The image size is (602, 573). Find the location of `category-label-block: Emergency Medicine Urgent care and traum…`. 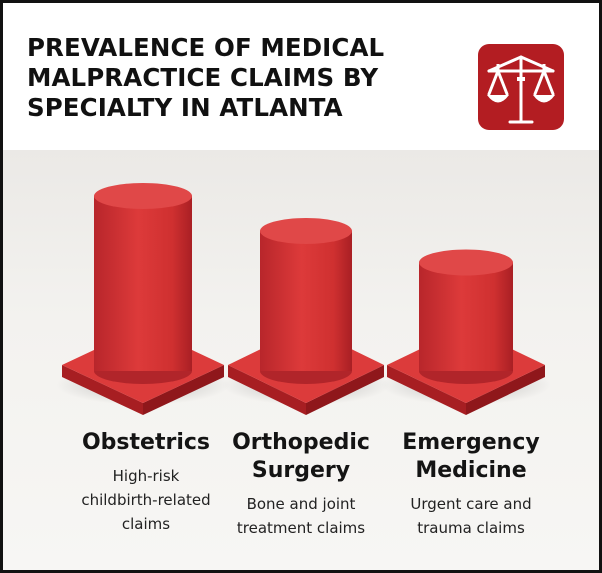

category-label-block: Emergency Medicine Urgent care and traum… is located at coordinates (471, 484).